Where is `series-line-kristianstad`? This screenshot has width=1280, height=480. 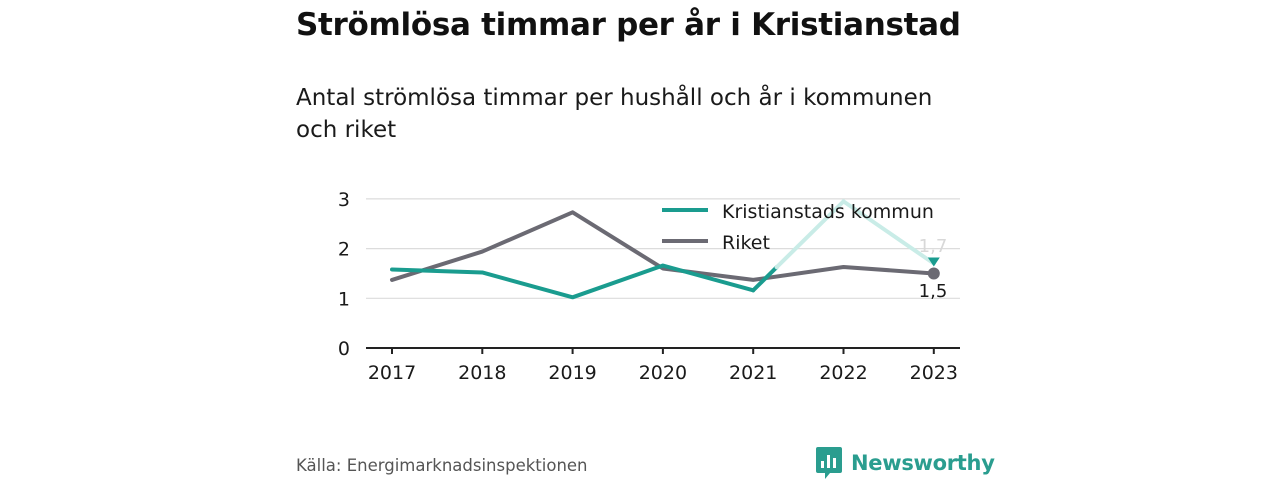
series-line-kristianstad is located at coordinates (573, 281).